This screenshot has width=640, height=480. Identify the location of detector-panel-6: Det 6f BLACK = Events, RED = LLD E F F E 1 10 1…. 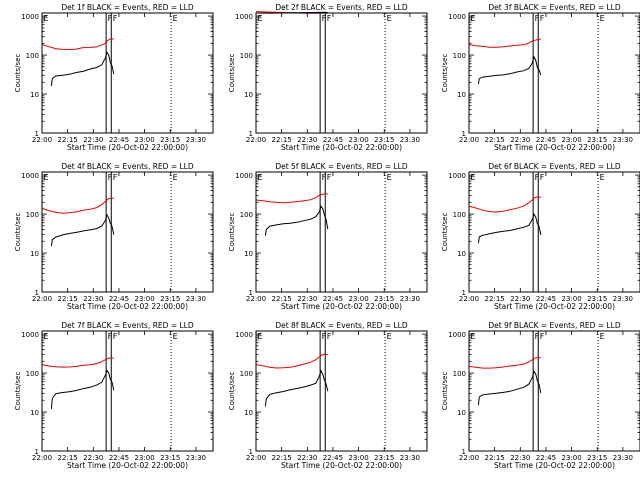
(540, 236).